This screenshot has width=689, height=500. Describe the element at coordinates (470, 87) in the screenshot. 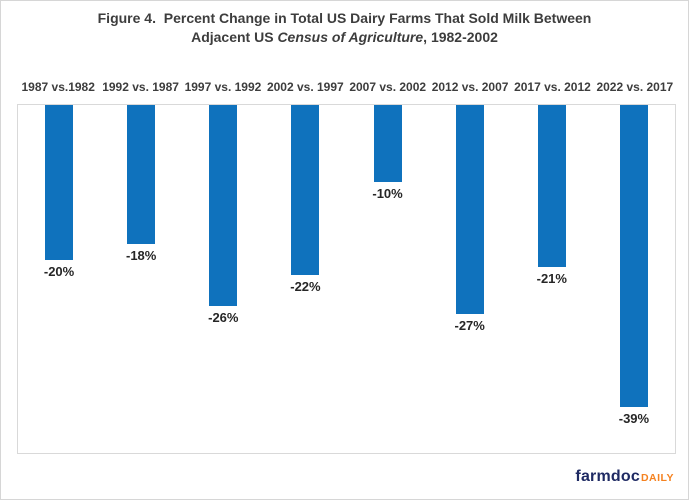

I see `category-label: 2012 vs. 2007` at that location.